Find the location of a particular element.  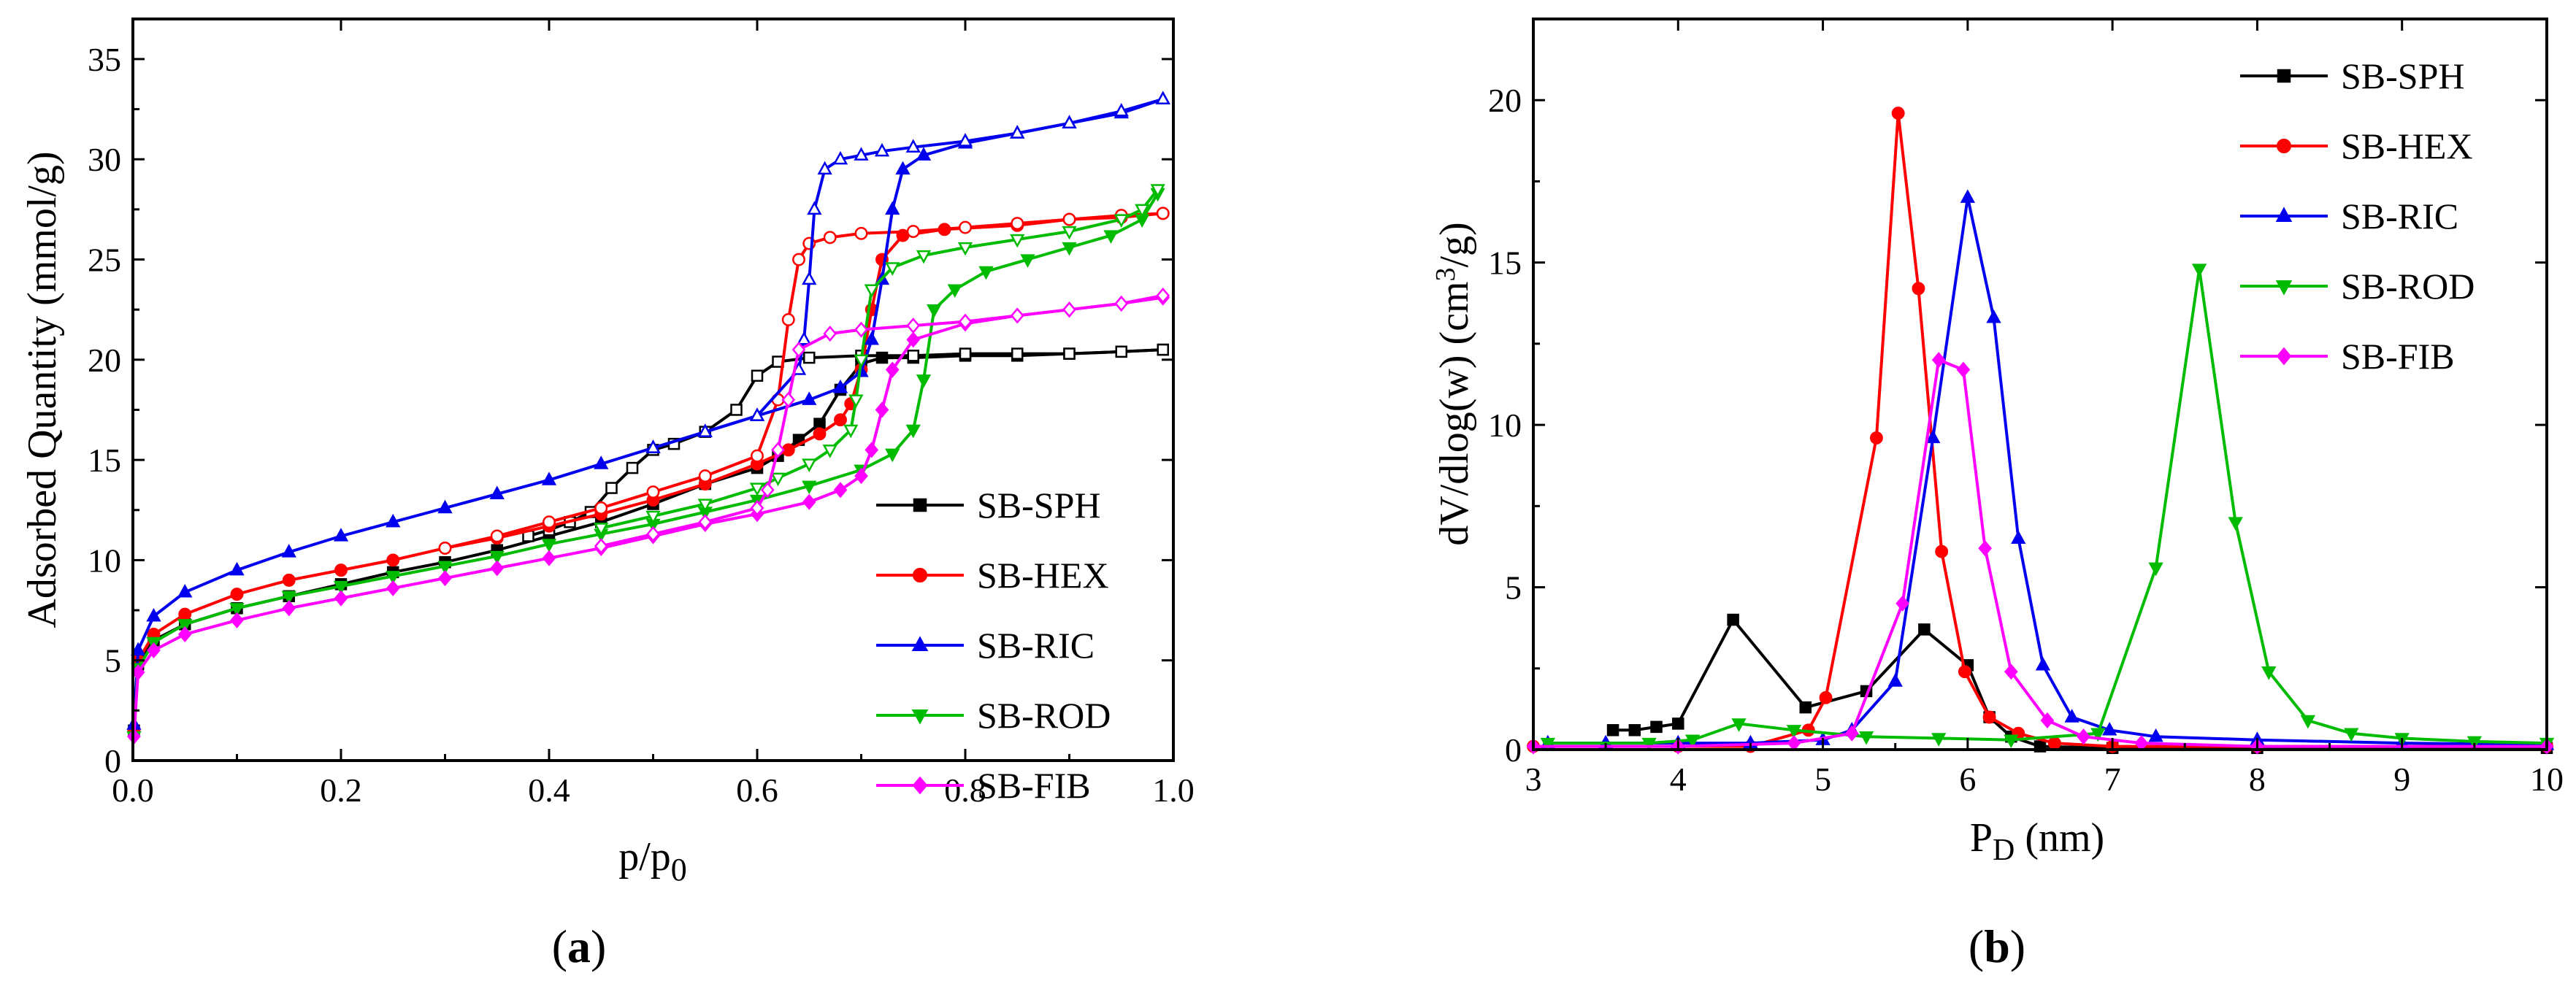

panel-b-legend-marker-sb-fib is located at coordinates (2284, 356).